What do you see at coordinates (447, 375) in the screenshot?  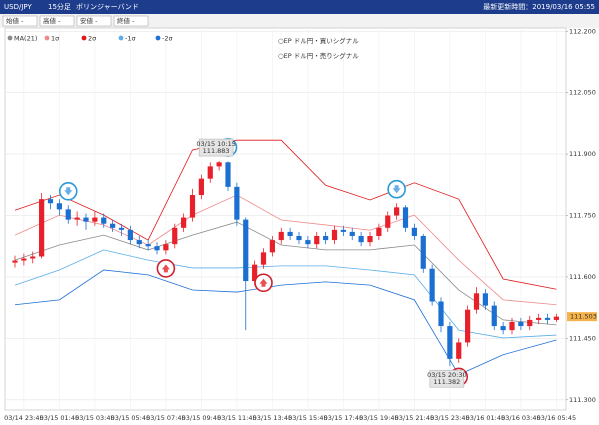 I see `popup-time: 03/15 20:30` at bounding box center [447, 375].